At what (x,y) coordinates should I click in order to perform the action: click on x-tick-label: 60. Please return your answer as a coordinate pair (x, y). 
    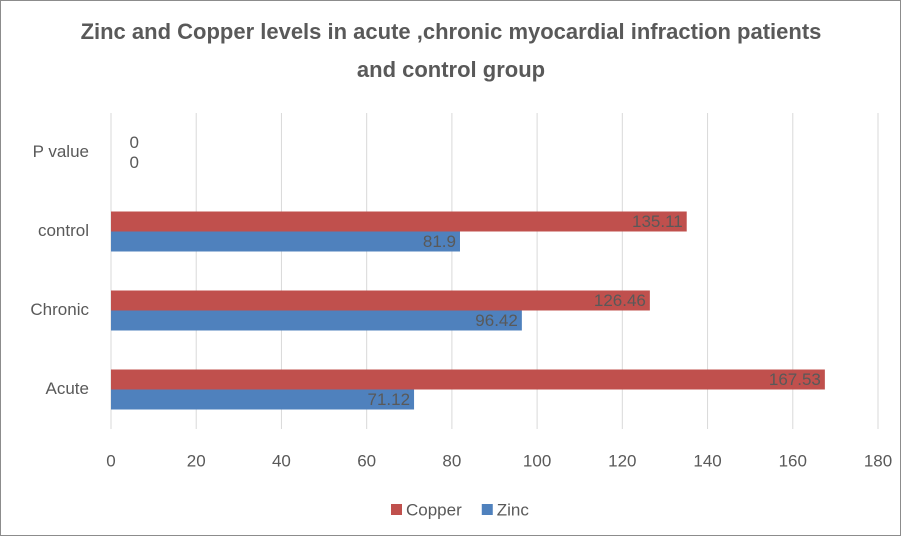
    Looking at the image, I should click on (366, 460).